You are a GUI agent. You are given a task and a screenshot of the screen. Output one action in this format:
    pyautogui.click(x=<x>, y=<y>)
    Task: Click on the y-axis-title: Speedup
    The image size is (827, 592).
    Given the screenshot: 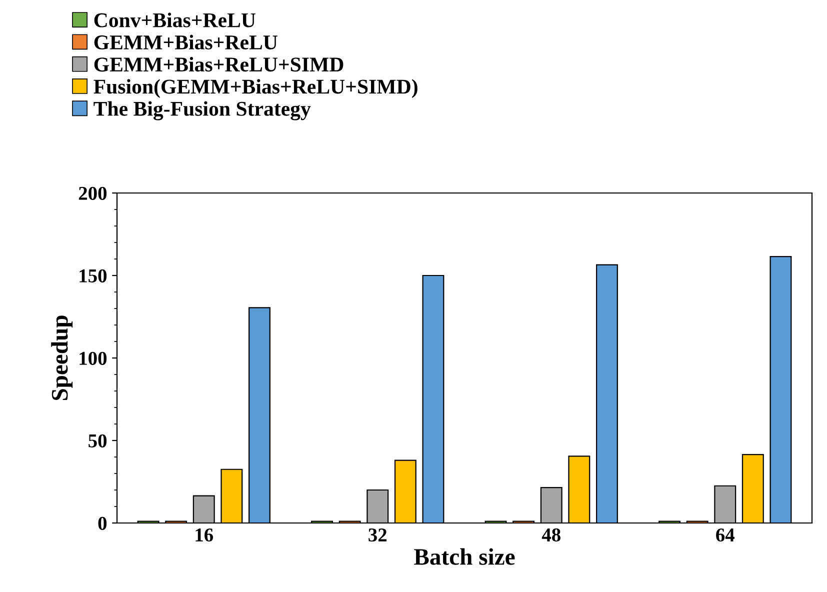 What is the action you would take?
    pyautogui.click(x=62, y=358)
    